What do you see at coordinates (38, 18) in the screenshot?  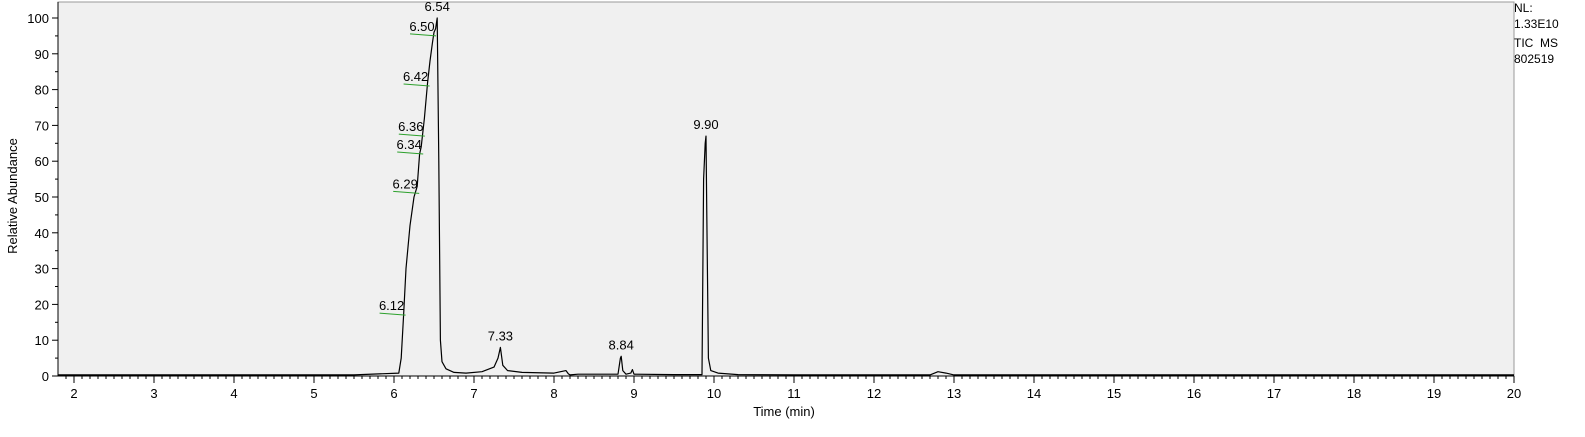 I see `y-tick-label: 100` at bounding box center [38, 18].